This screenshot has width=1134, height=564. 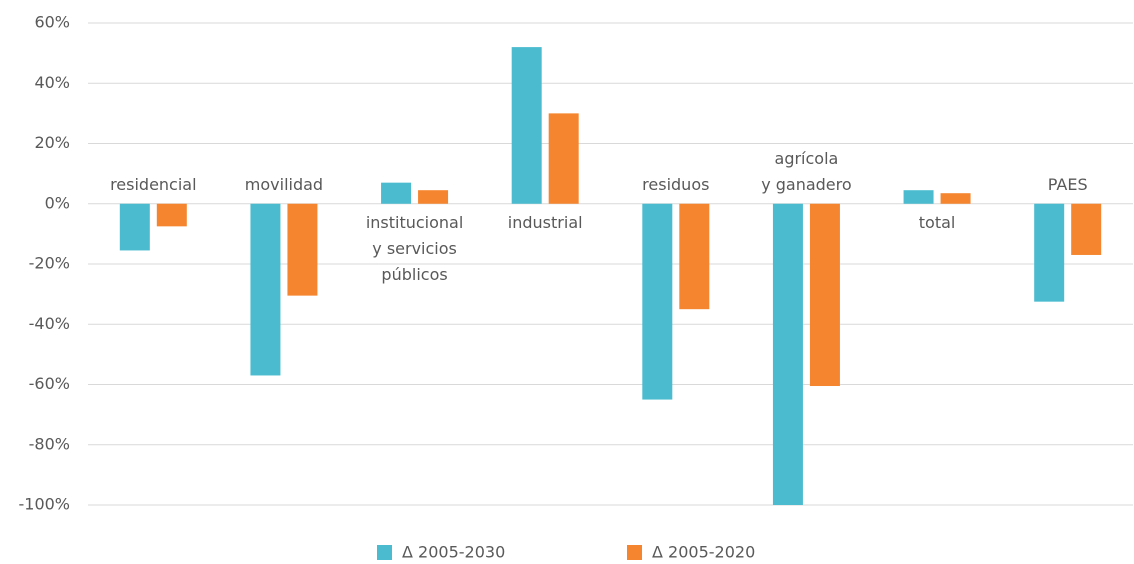 What do you see at coordinates (52, 142) in the screenshot?
I see `y-tick-label: 20%` at bounding box center [52, 142].